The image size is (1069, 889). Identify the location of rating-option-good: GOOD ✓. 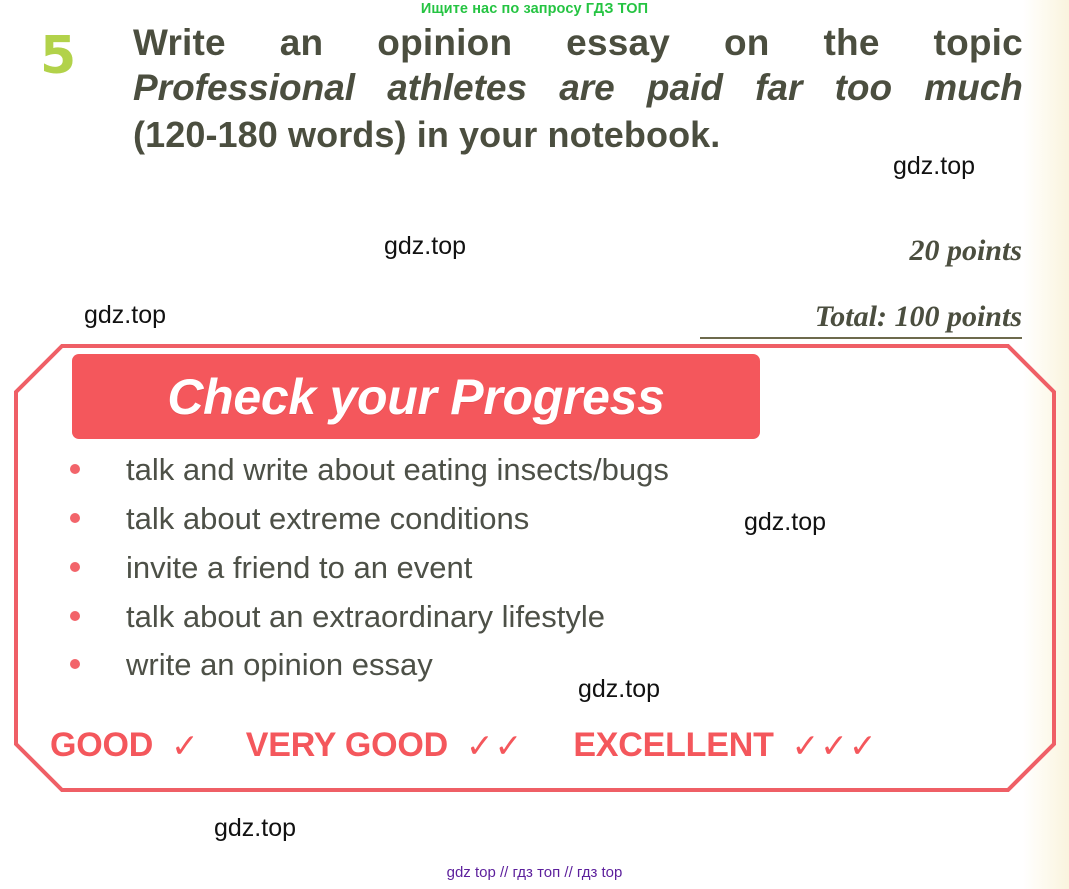
(125, 745).